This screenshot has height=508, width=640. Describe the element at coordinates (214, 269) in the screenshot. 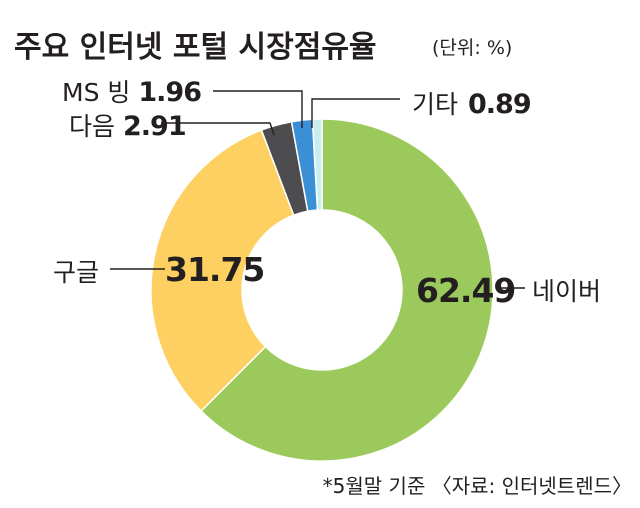

I see `slice-value-1: 31.75` at that location.